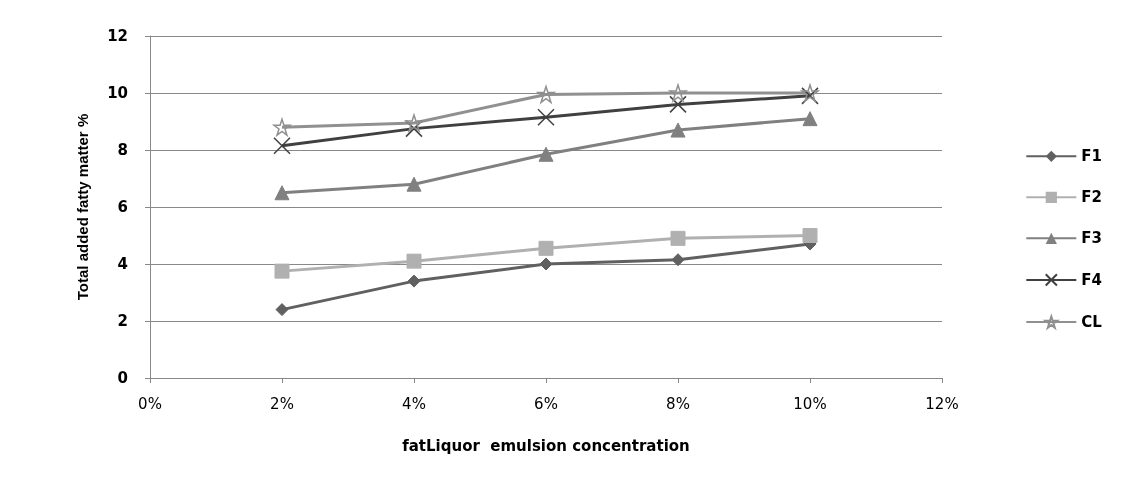  Describe the element at coordinates (1091, 156) in the screenshot. I see `legend-label: F1` at that location.